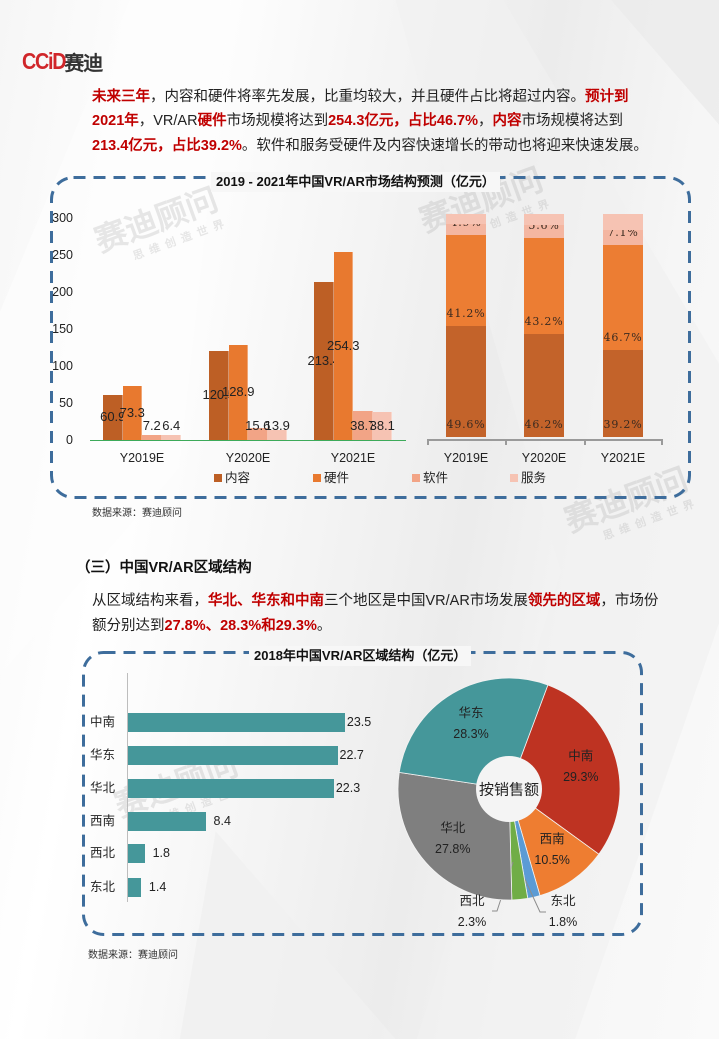  I want to click on data-label: 38.1, so click(382, 425).